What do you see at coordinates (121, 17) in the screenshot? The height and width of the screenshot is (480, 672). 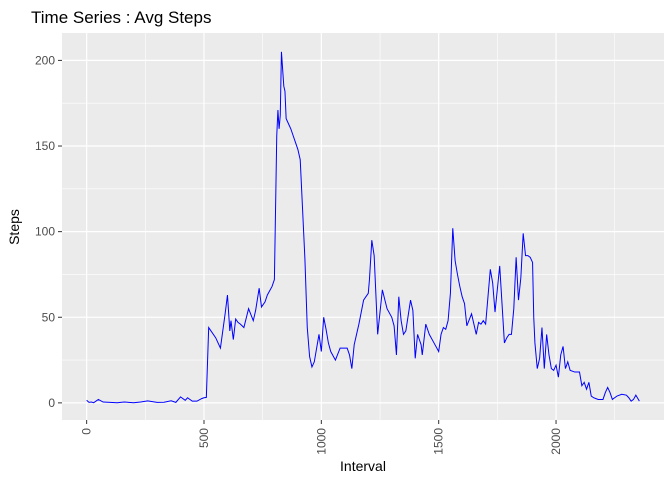 I see `chart-title: Time Series : Avg Steps` at bounding box center [121, 17].